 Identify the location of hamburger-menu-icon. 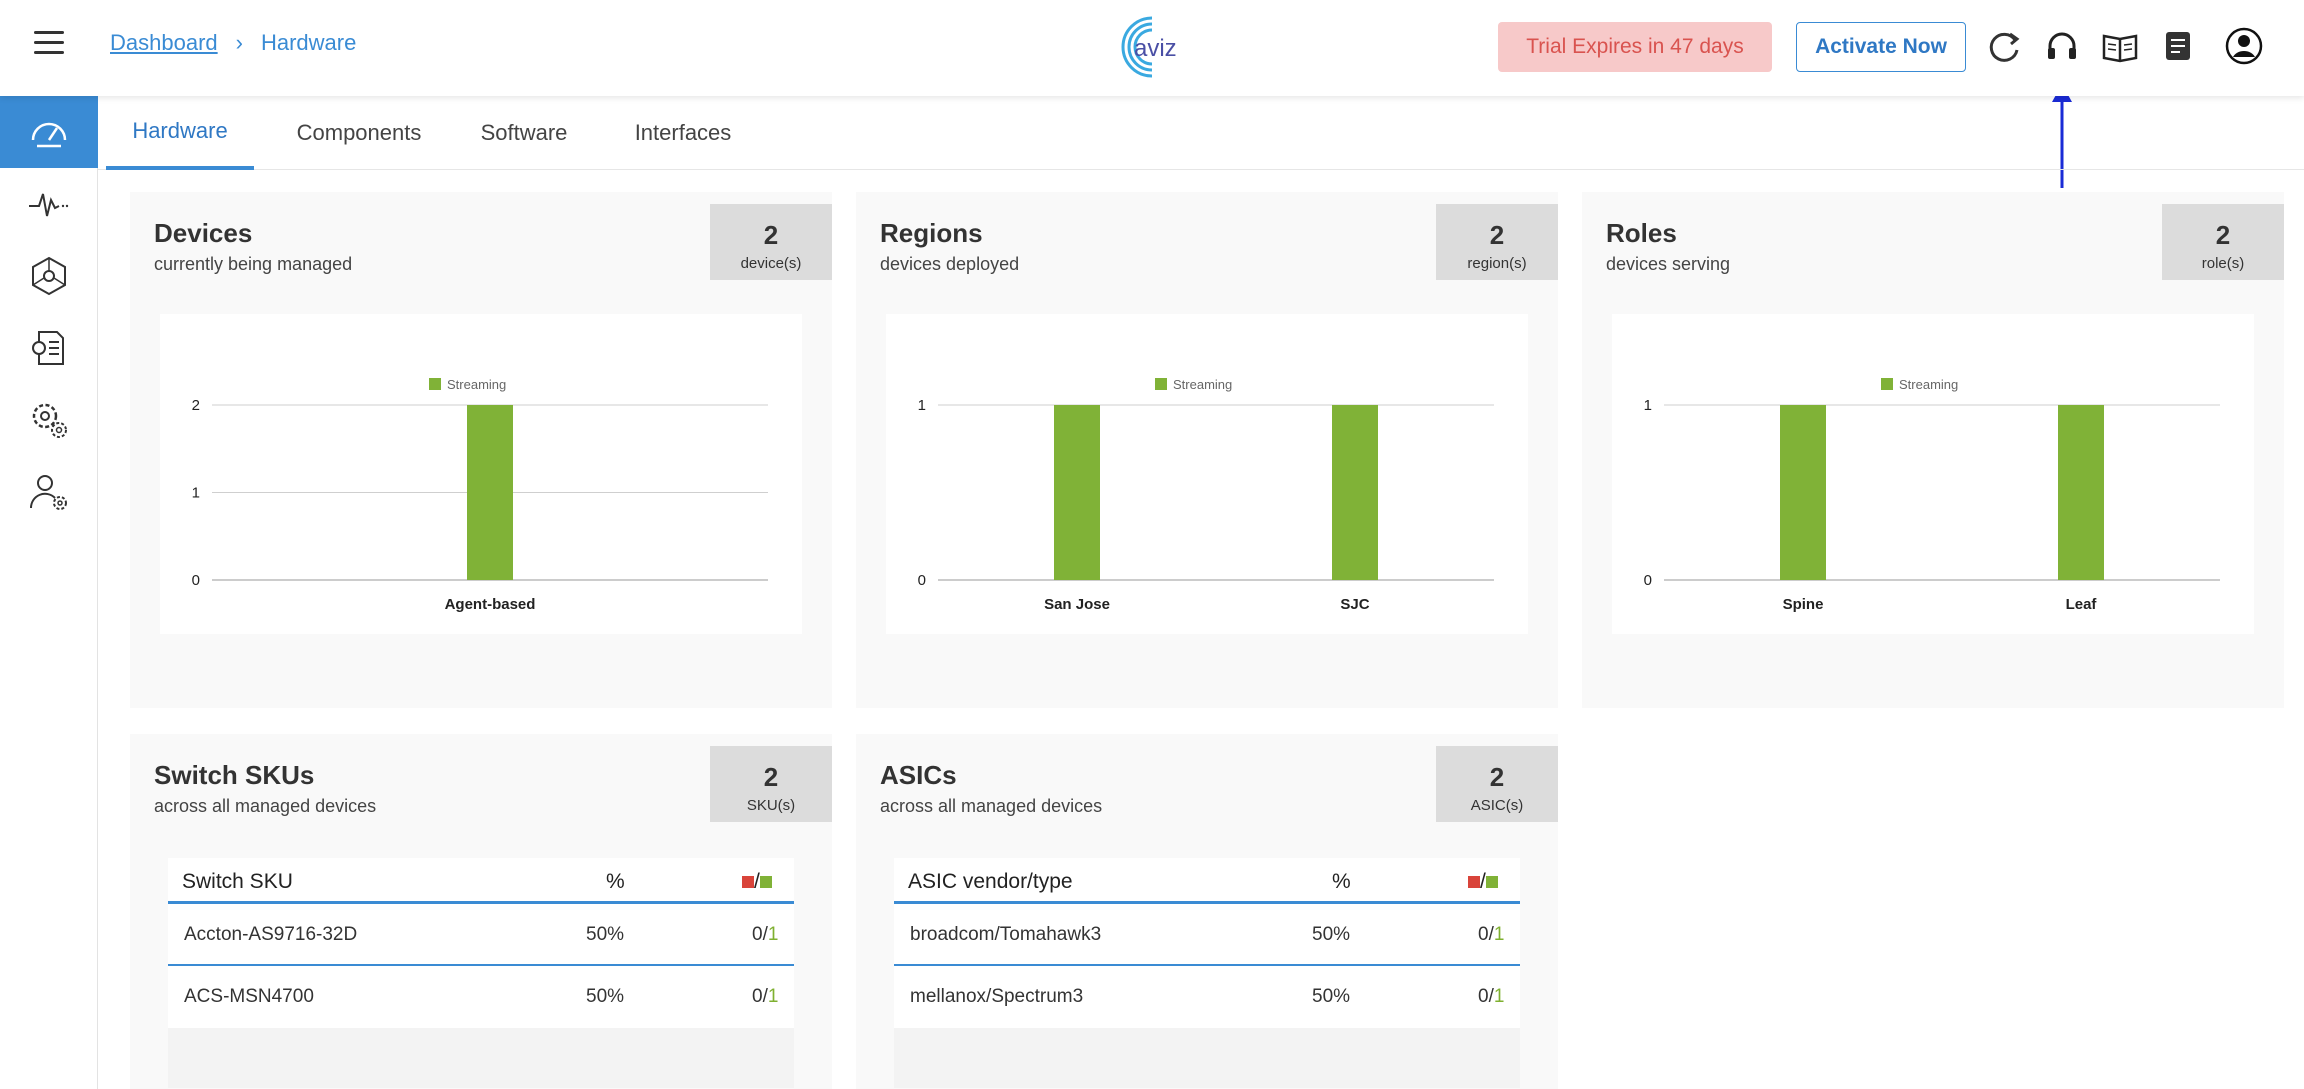
(49, 46).